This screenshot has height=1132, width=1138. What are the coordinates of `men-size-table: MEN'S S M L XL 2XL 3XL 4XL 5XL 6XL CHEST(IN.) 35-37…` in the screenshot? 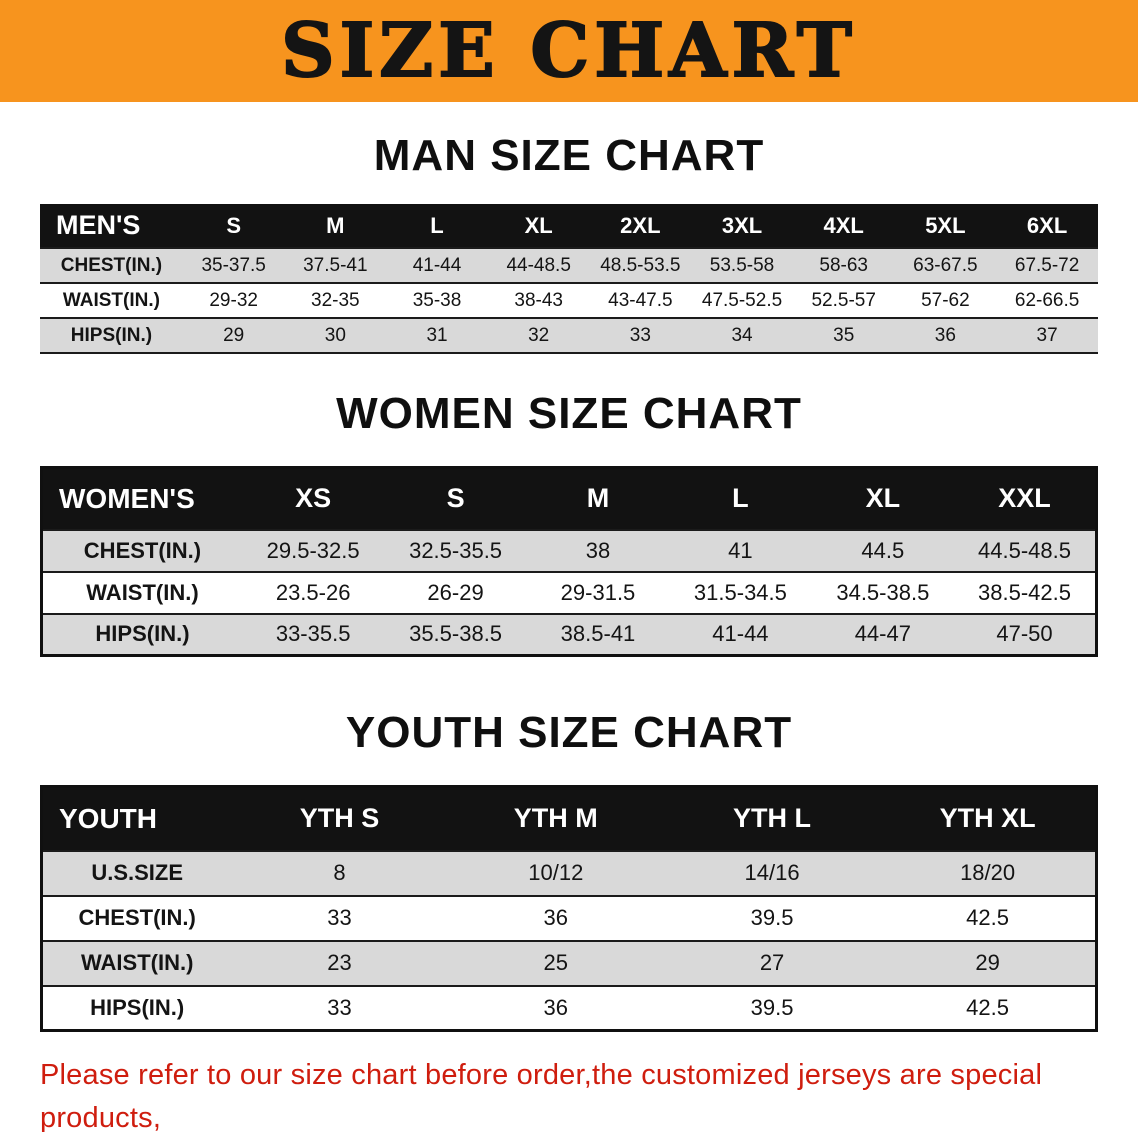 It's located at (569, 279).